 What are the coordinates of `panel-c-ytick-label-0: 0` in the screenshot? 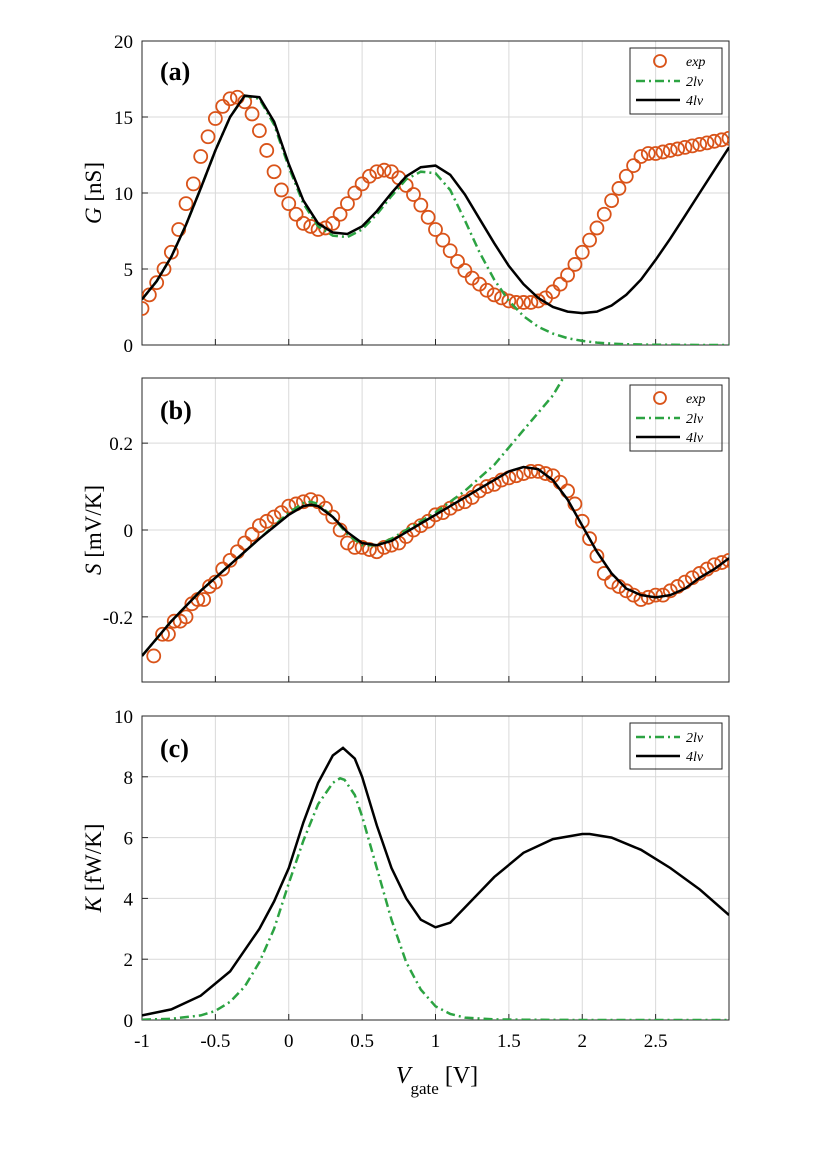 It's located at (129, 1021).